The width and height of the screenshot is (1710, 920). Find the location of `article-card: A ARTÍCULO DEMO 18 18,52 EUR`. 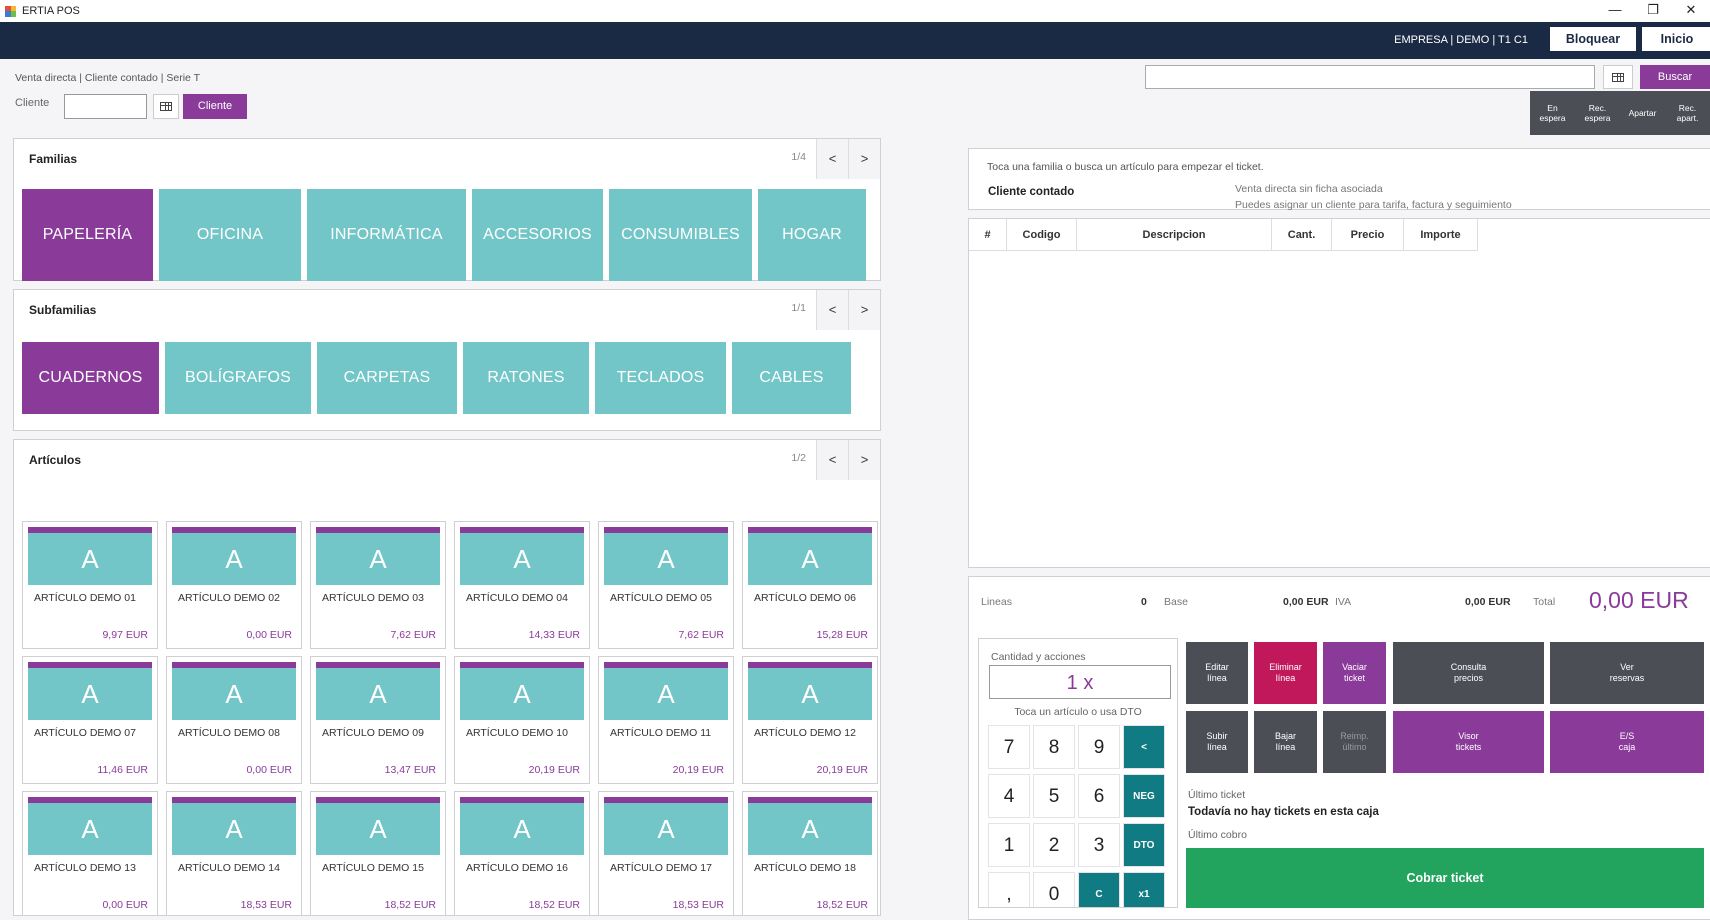

article-card: A ARTÍCULO DEMO 18 18,52 EUR is located at coordinates (810, 853).